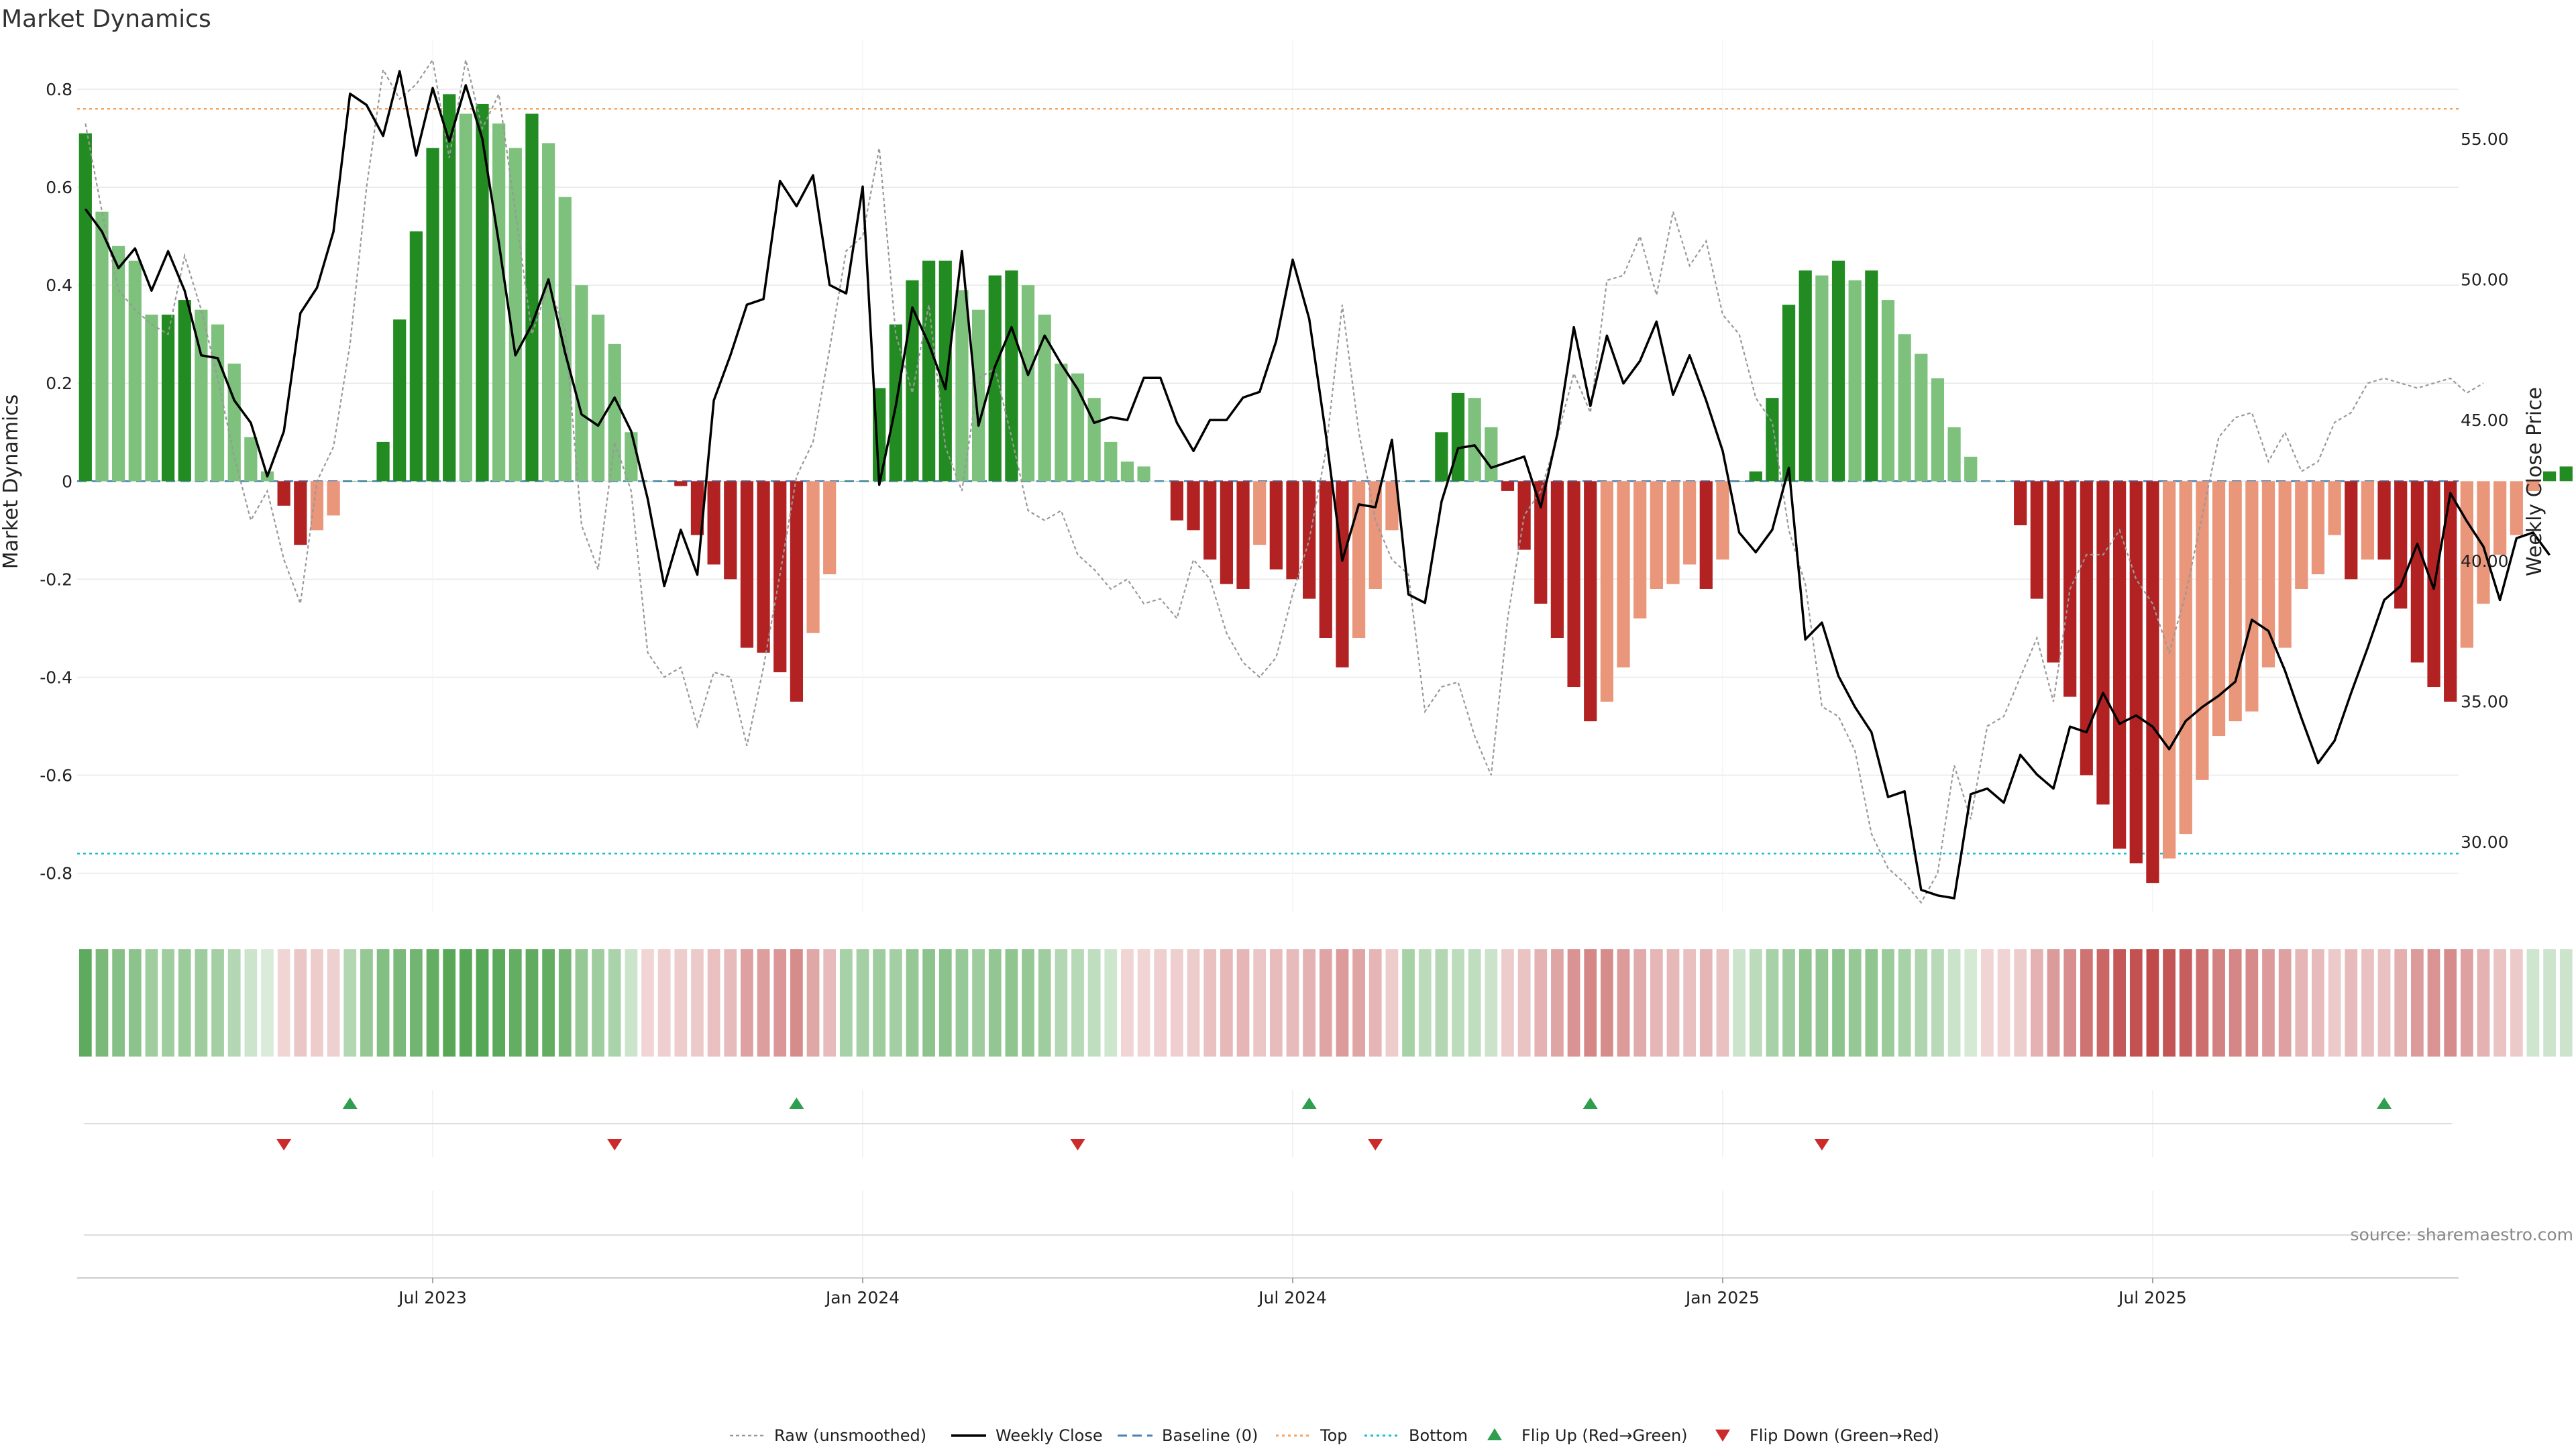 This screenshot has height=1449, width=2576. Describe the element at coordinates (59, 89) in the screenshot. I see `left-tick-label: 0.8` at that location.